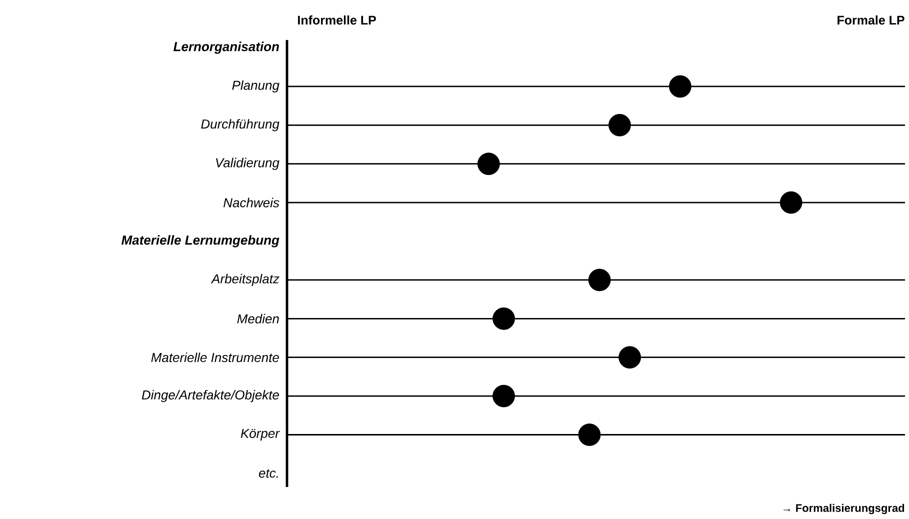 Image resolution: width=909 pixels, height=519 pixels. I want to click on x-axis-title: → Formalisierungsgrad, so click(844, 509).